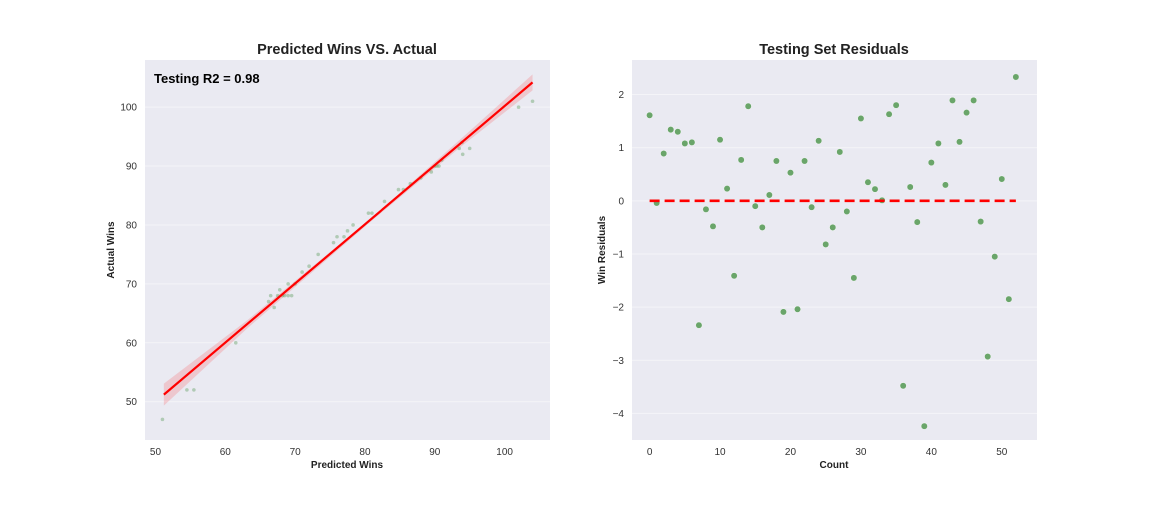 This screenshot has height=509, width=1152. What do you see at coordinates (111, 250) in the screenshot?
I see `y-axis-label: Actual Wins` at bounding box center [111, 250].